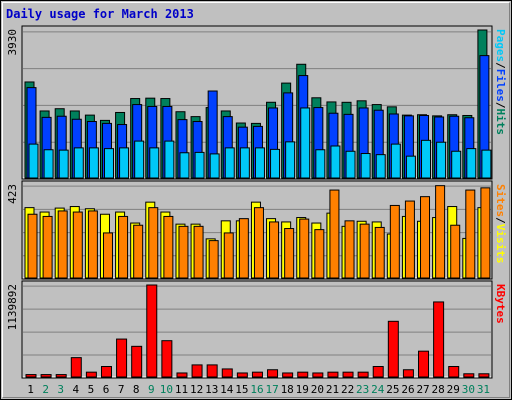 This screenshot has width=512, height=400. What do you see at coordinates (500, 122) in the screenshot?
I see `panel-1-ylabel-part: Hits` at bounding box center [500, 122].